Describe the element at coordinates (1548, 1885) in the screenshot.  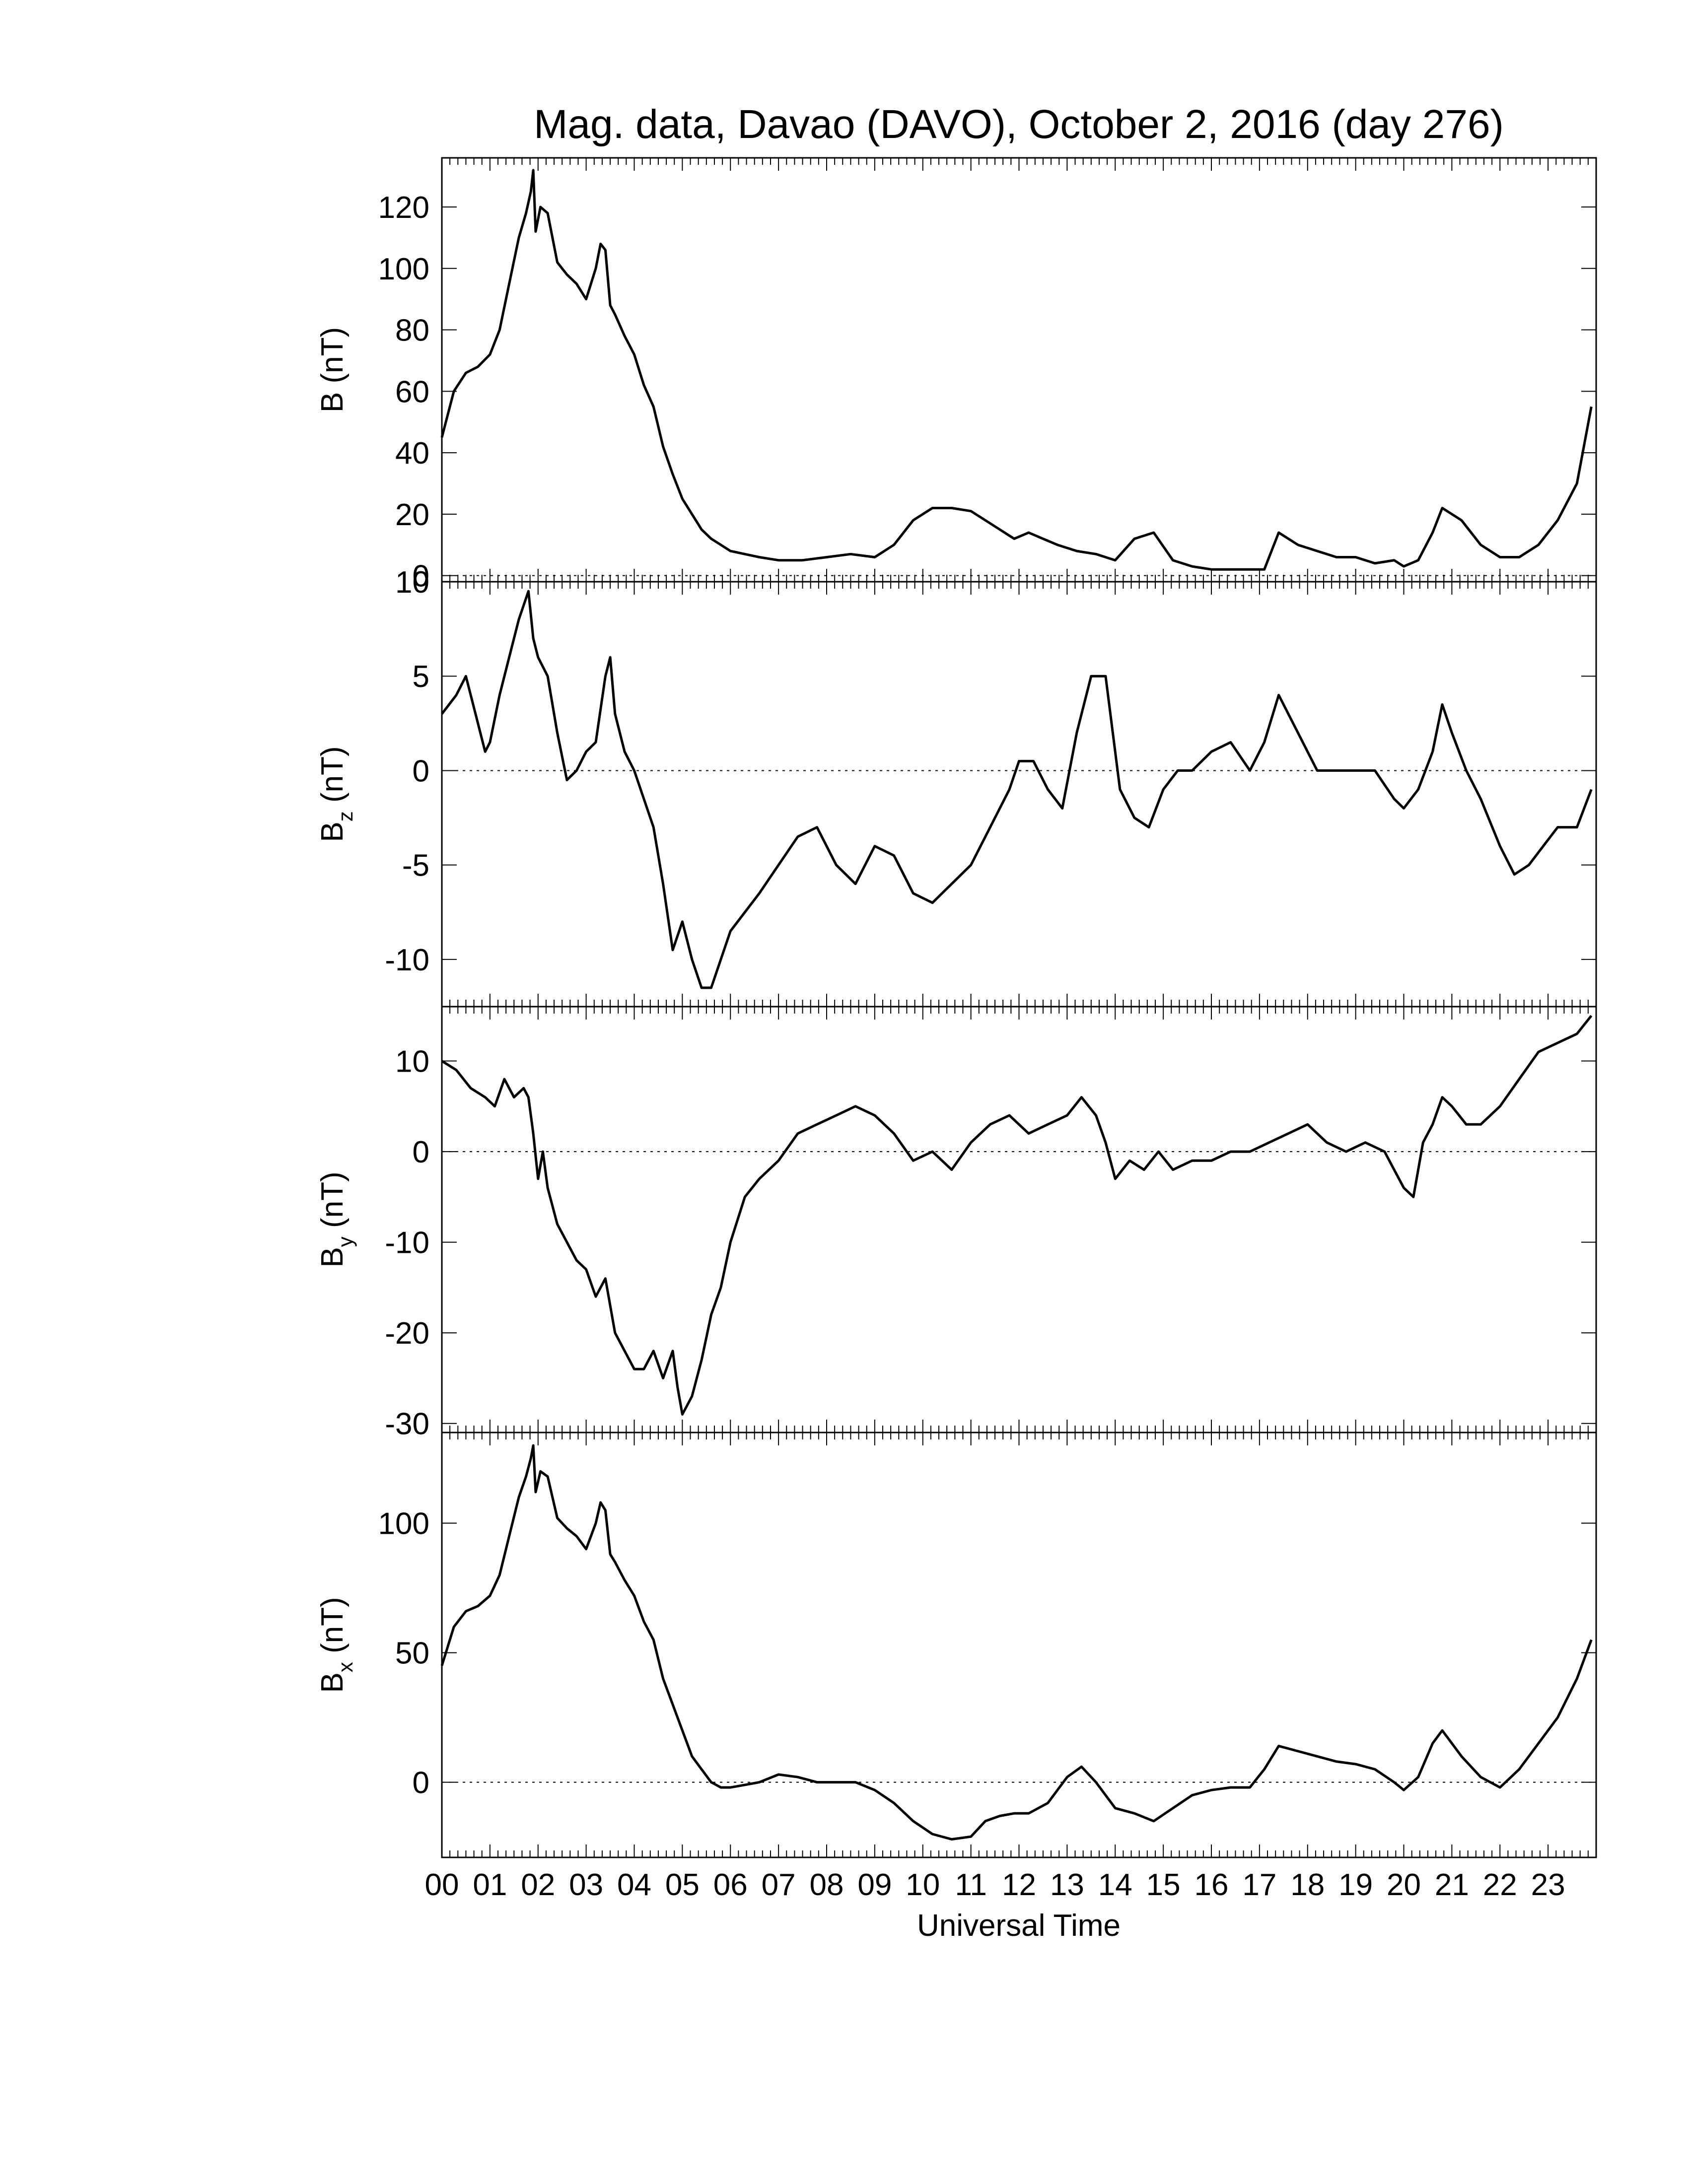
I see `x-tick-label: 23` at that location.